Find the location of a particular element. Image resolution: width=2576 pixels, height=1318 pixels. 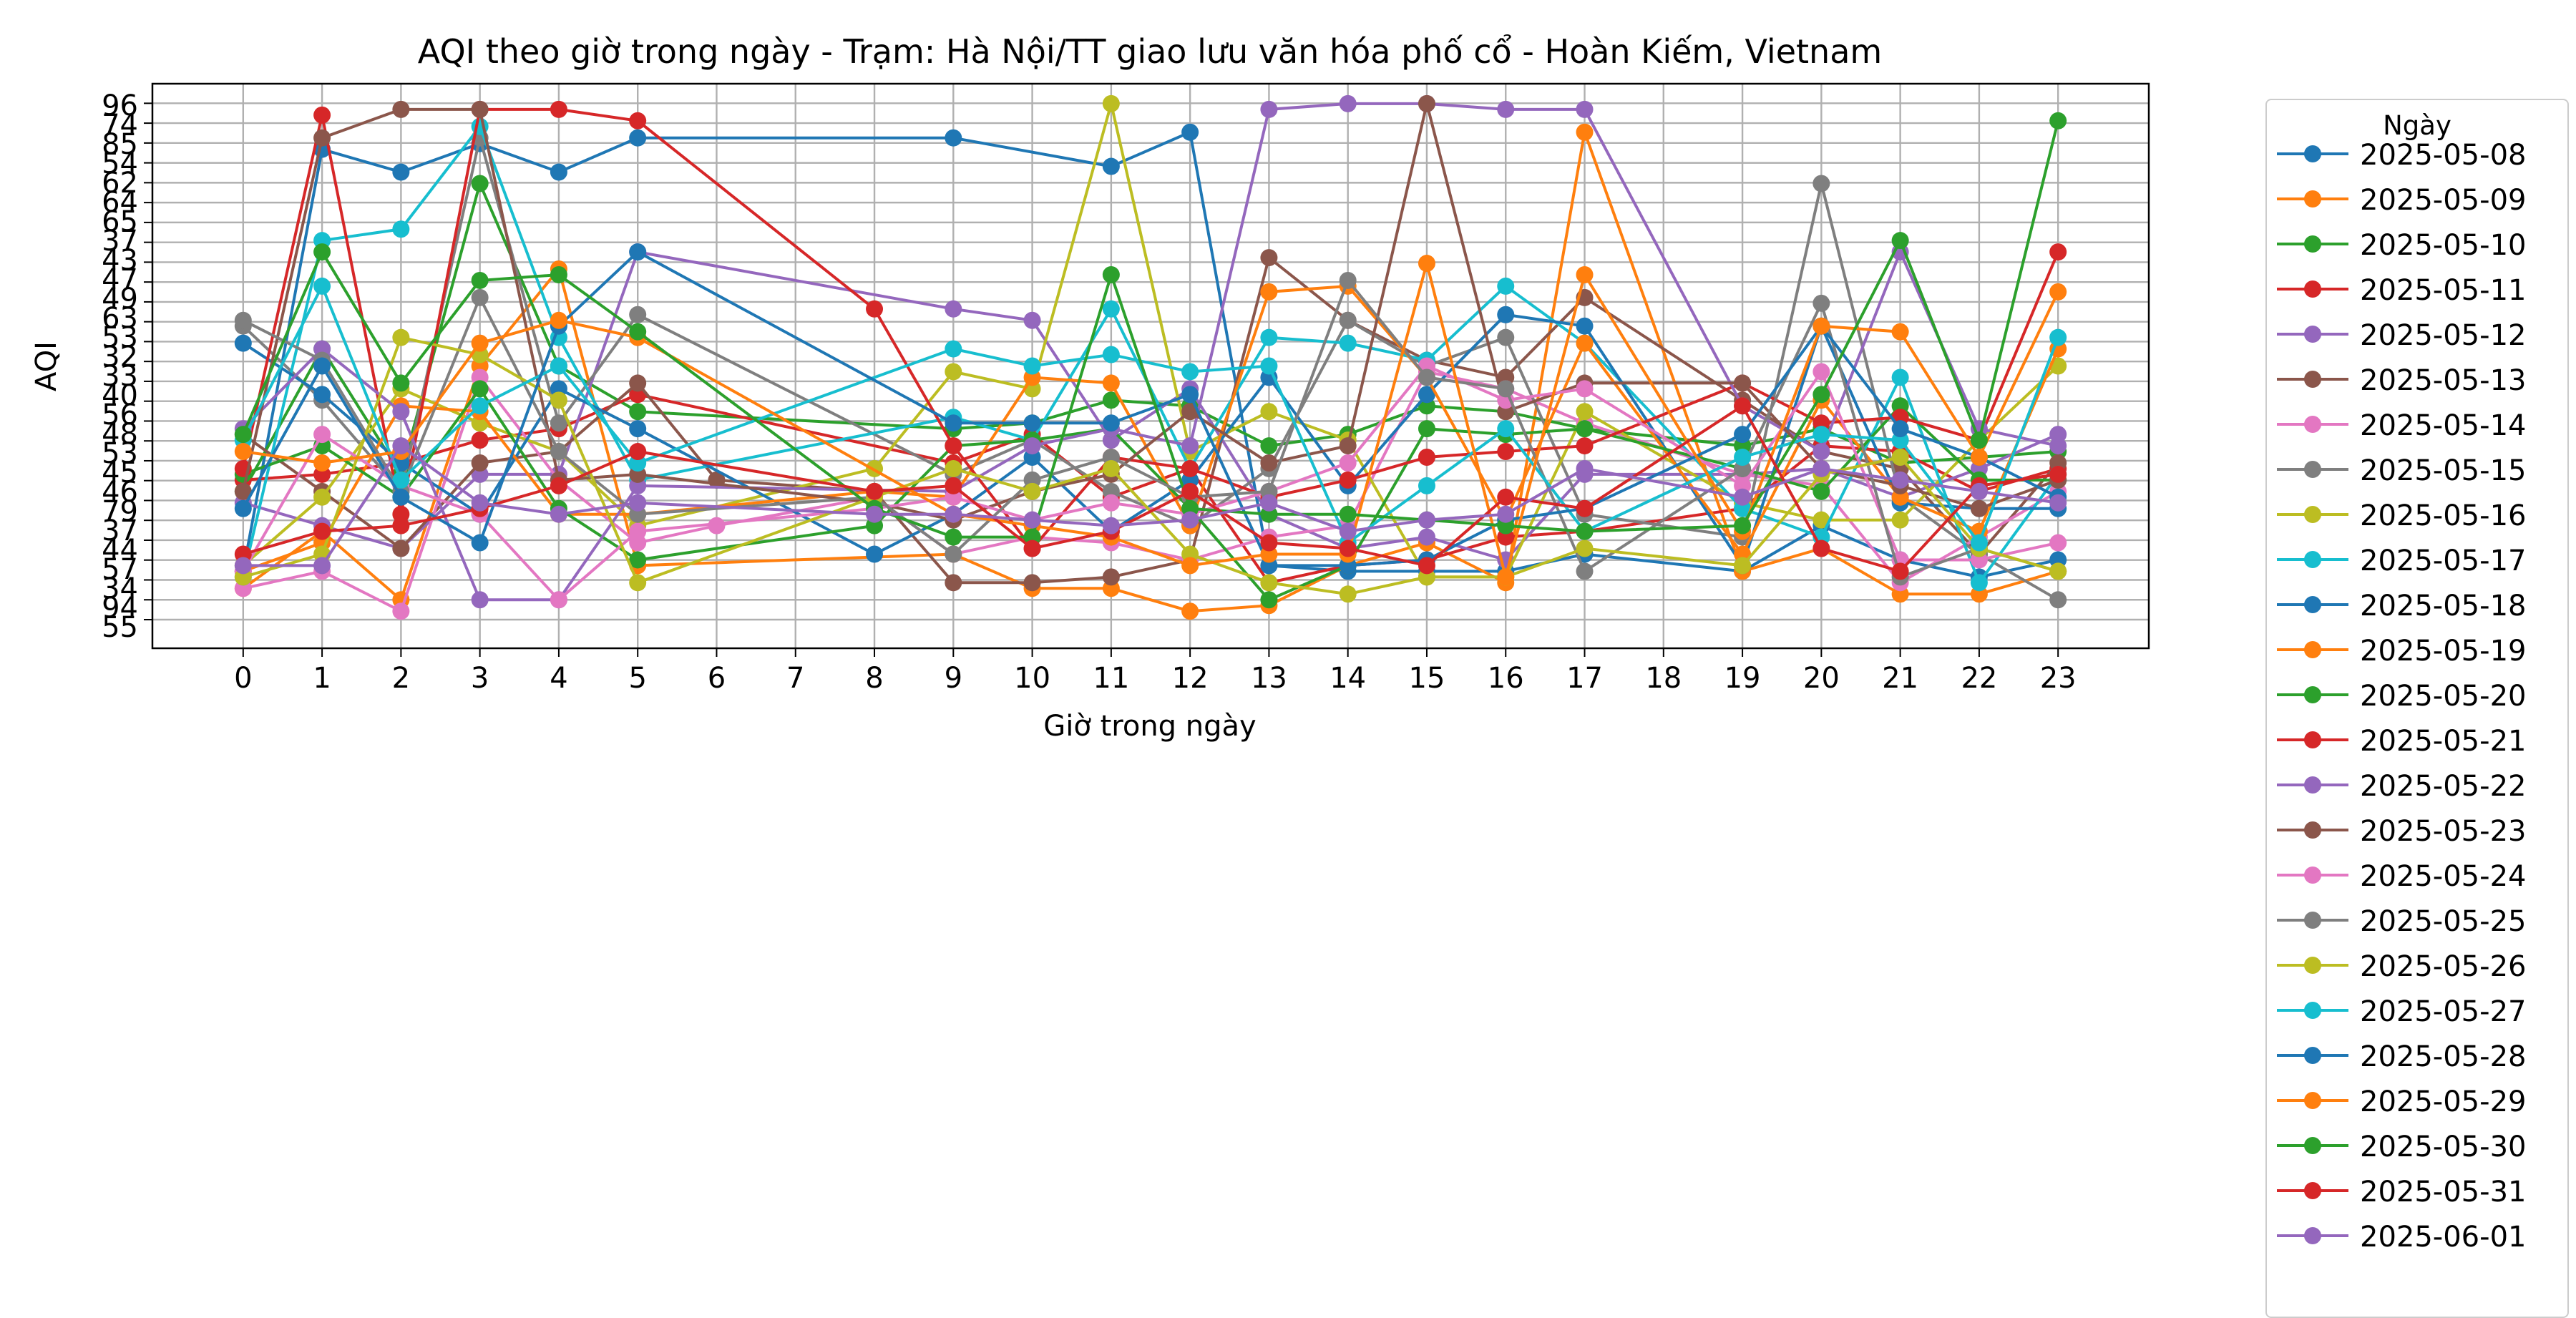

legend-label: 2025-05-22 is located at coordinates (2443, 786).